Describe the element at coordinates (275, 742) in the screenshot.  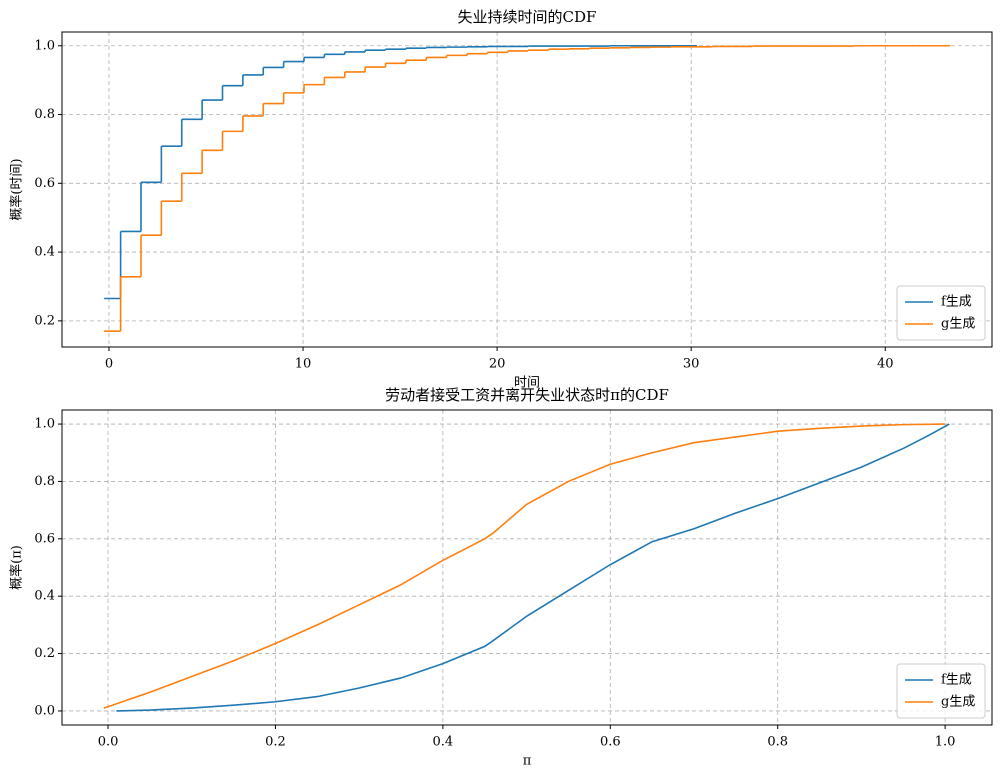
I see `x-tick-label: 0.2` at that location.